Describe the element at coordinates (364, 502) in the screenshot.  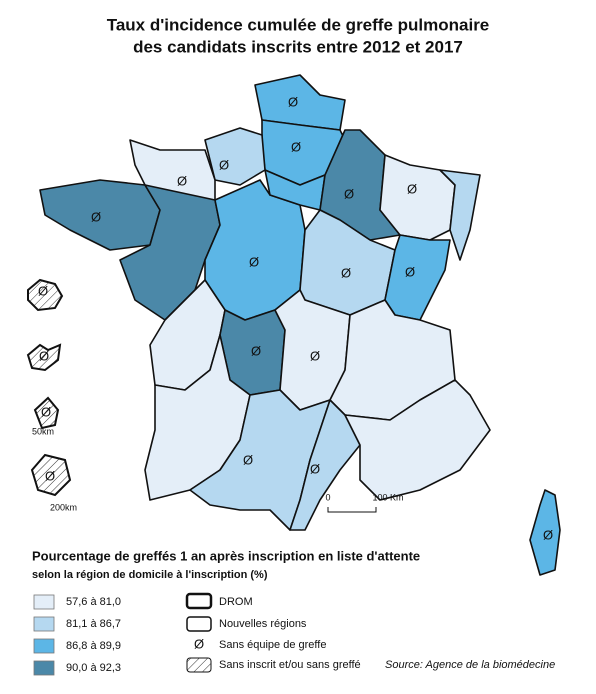
I see `scale-bar: 0 100 Km` at that location.